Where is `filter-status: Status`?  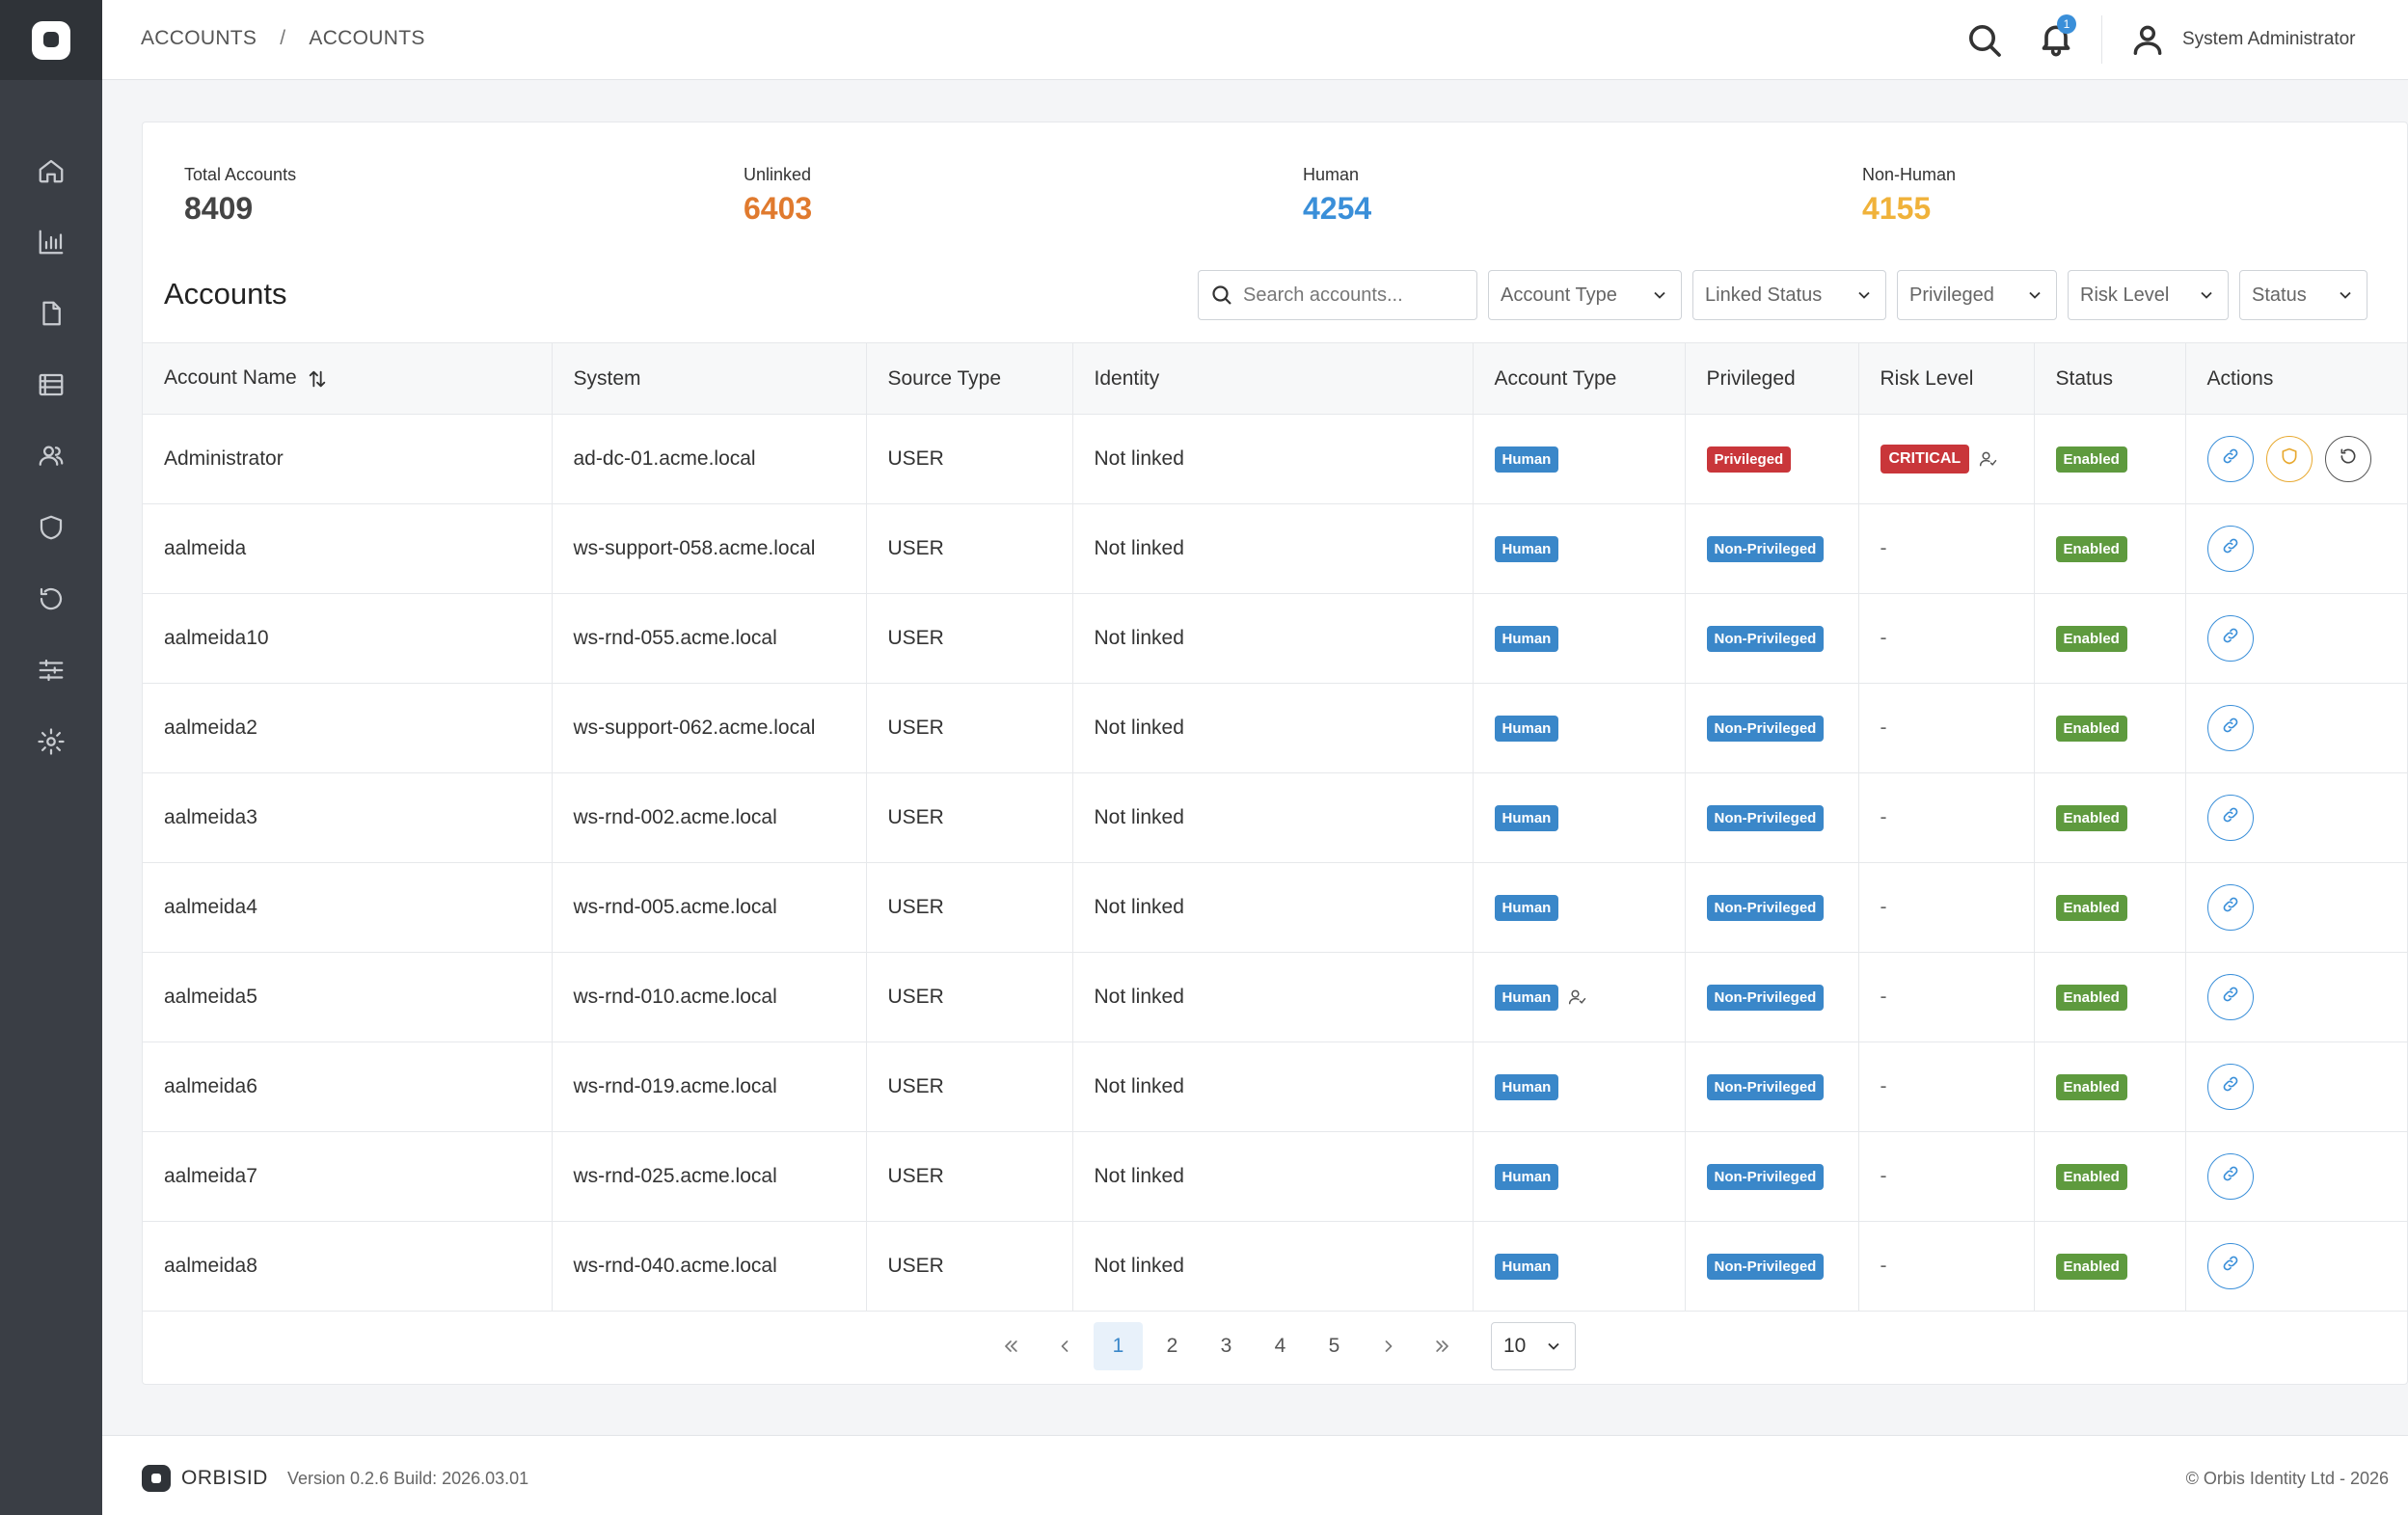 filter-status: Status is located at coordinates (2303, 295).